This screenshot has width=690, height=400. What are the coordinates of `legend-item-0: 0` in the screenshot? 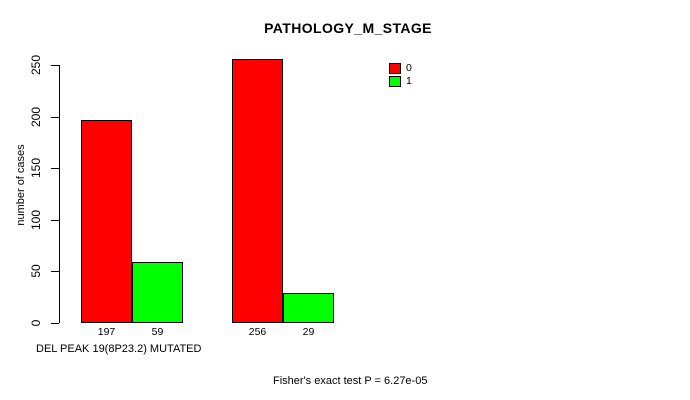 It's located at (400, 68).